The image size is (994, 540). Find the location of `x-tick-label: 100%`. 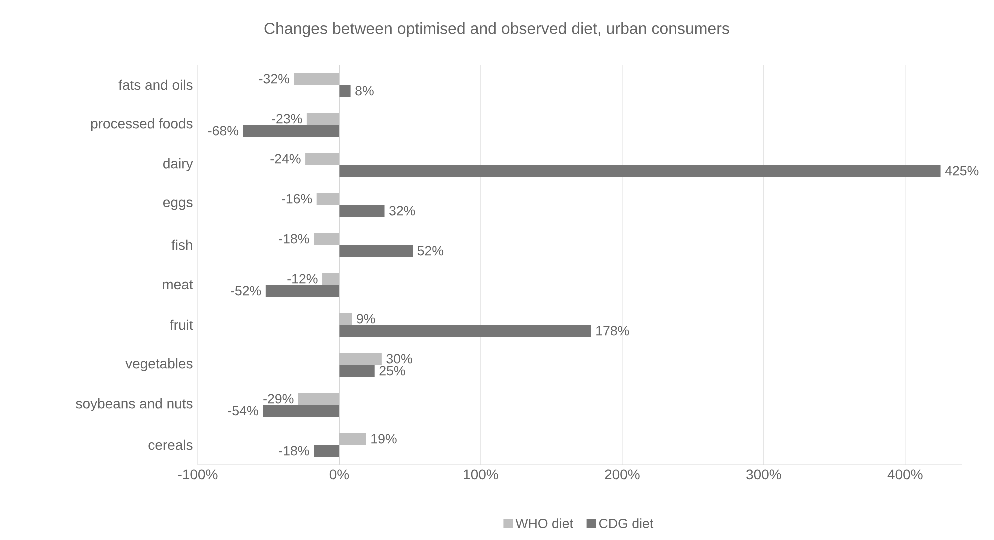

x-tick-label: 100% is located at coordinates (481, 475).